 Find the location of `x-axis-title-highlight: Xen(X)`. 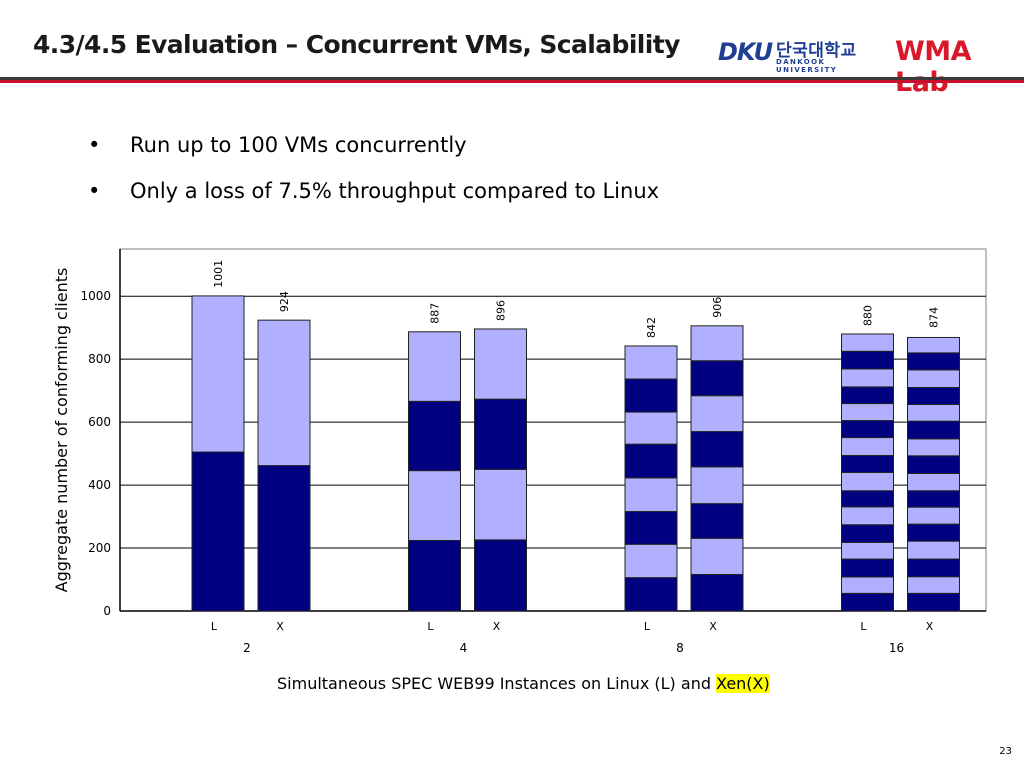

x-axis-title-highlight: Xen(X) is located at coordinates (743, 683).